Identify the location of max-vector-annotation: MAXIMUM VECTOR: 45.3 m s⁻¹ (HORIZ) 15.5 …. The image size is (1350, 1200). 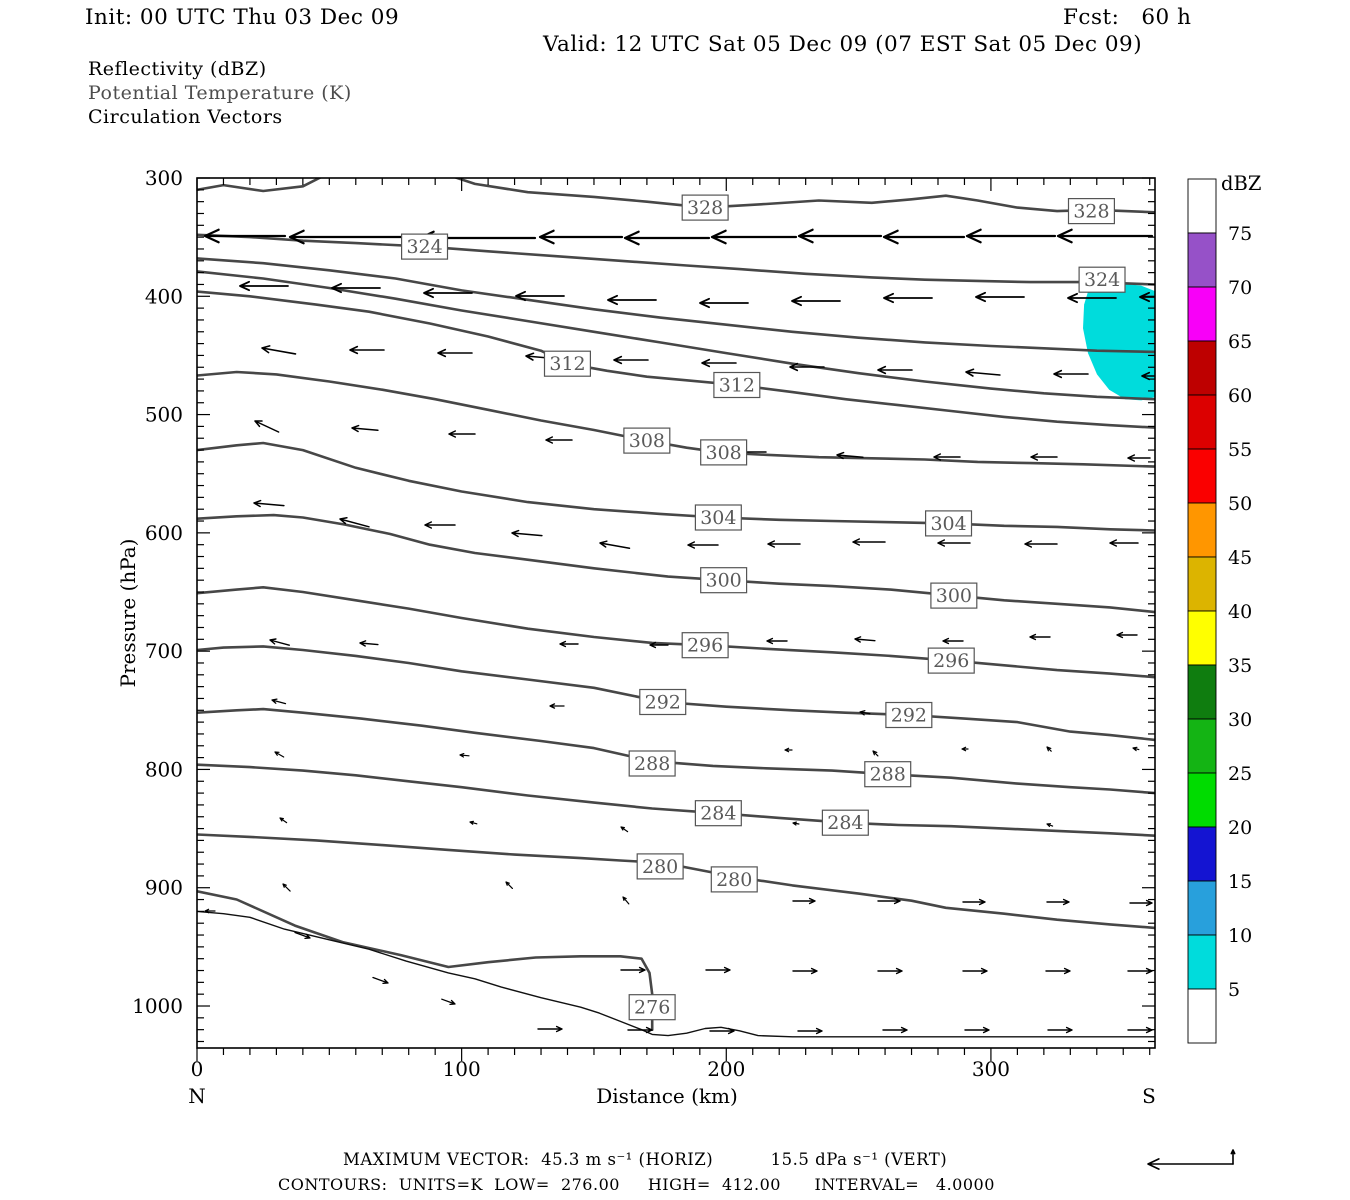
(645, 1159).